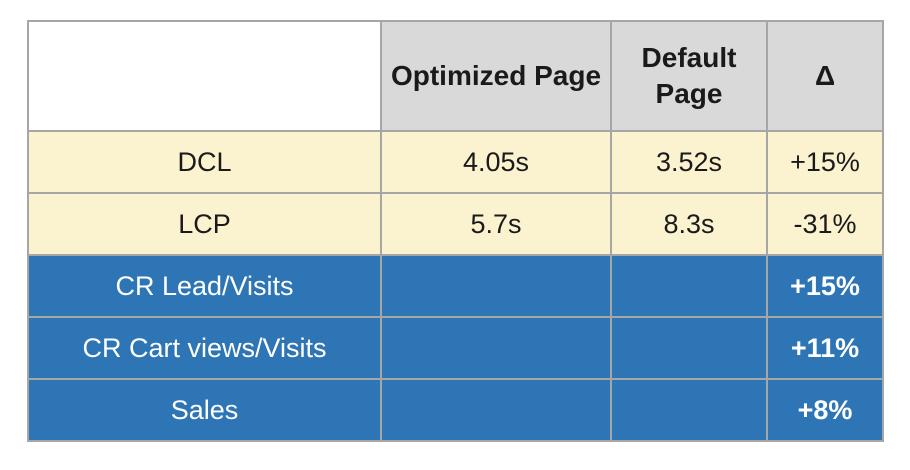 This screenshot has width=910, height=470. What do you see at coordinates (689, 76) in the screenshot?
I see `header-cell-default-page: Default Page` at bounding box center [689, 76].